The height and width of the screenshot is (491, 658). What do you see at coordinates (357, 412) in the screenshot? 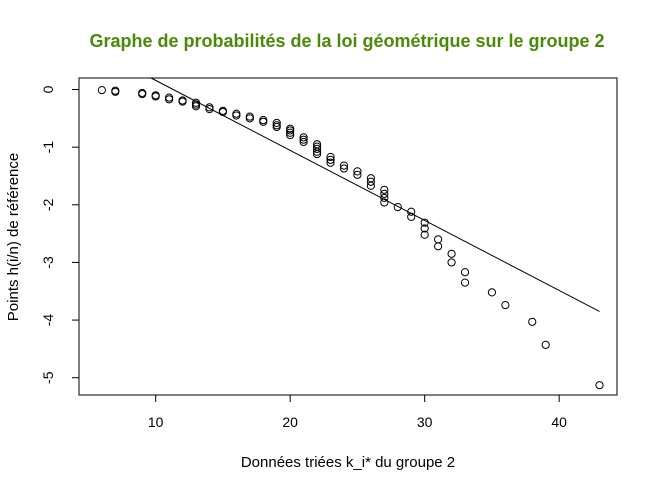
I see `x-axis: 10 20 30 40` at bounding box center [357, 412].